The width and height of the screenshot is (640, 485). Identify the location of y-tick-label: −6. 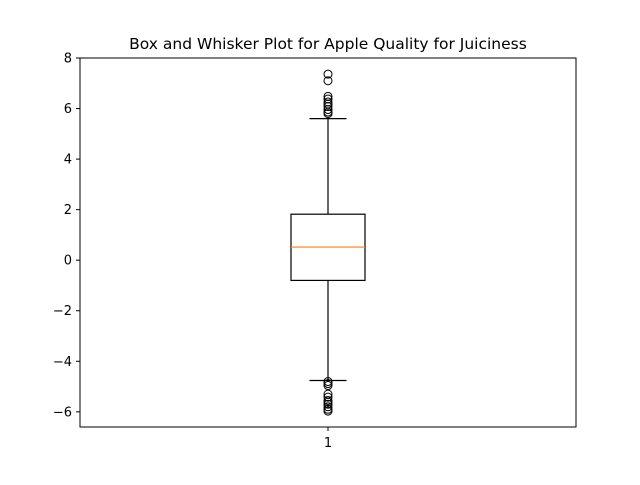
(62, 412).